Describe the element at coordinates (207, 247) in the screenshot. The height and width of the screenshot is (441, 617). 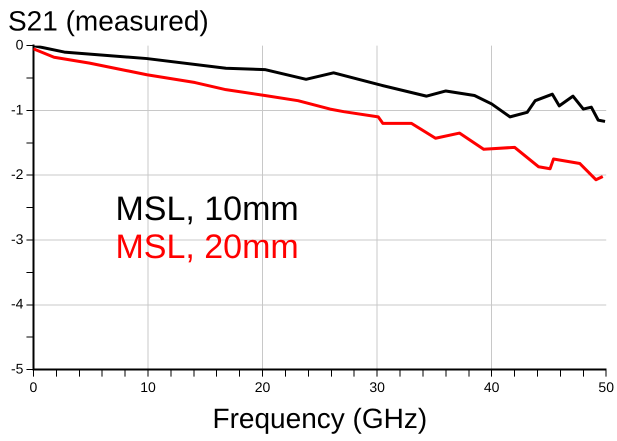
I see `text: MSL, 20mm` at that location.